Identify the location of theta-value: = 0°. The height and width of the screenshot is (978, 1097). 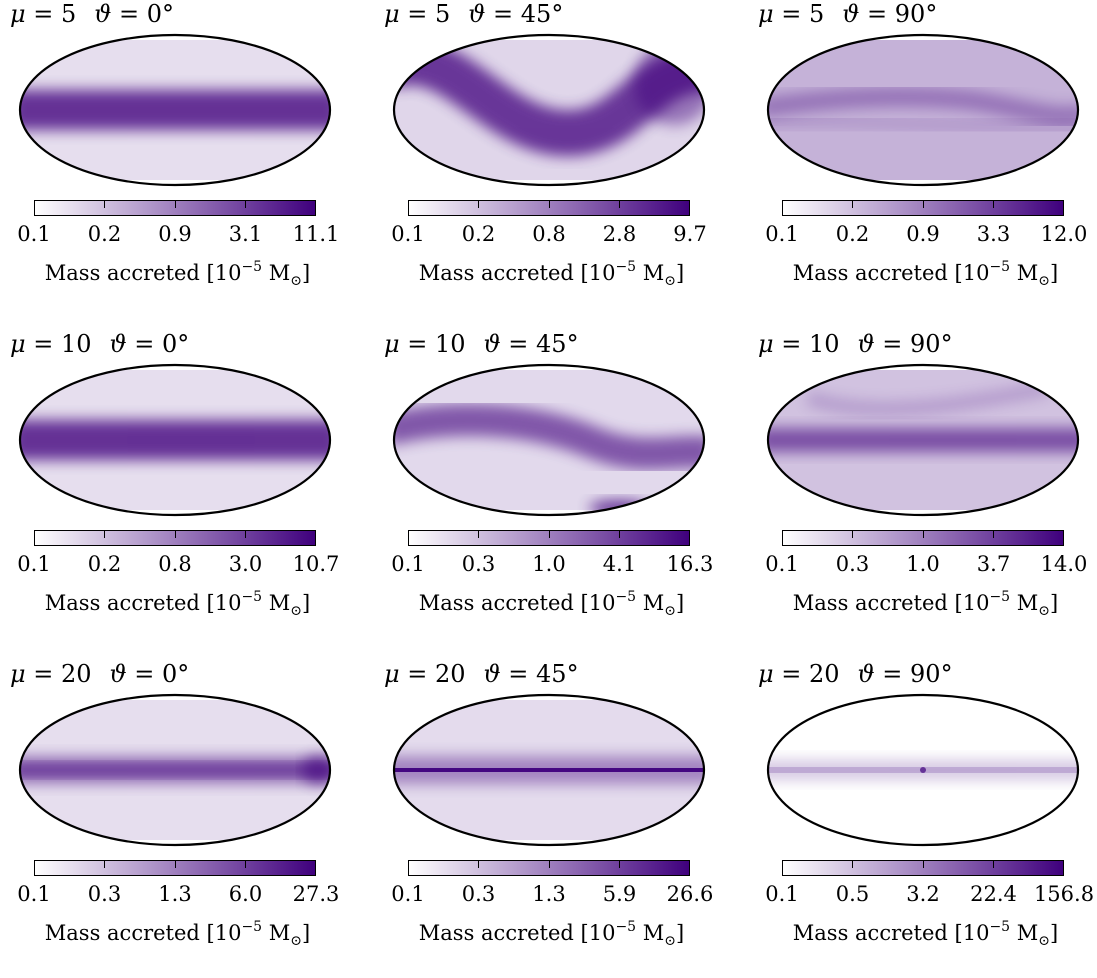
(158, 344).